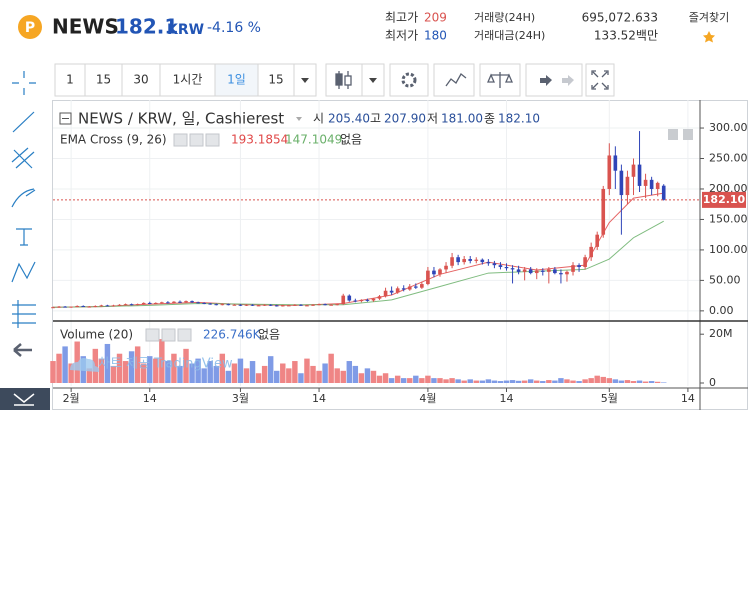 Image resolution: width=750 pixels, height=599 pixels. What do you see at coordinates (709, 17) in the screenshot?
I see `favorite-label: 즐겨찾기` at bounding box center [709, 17].